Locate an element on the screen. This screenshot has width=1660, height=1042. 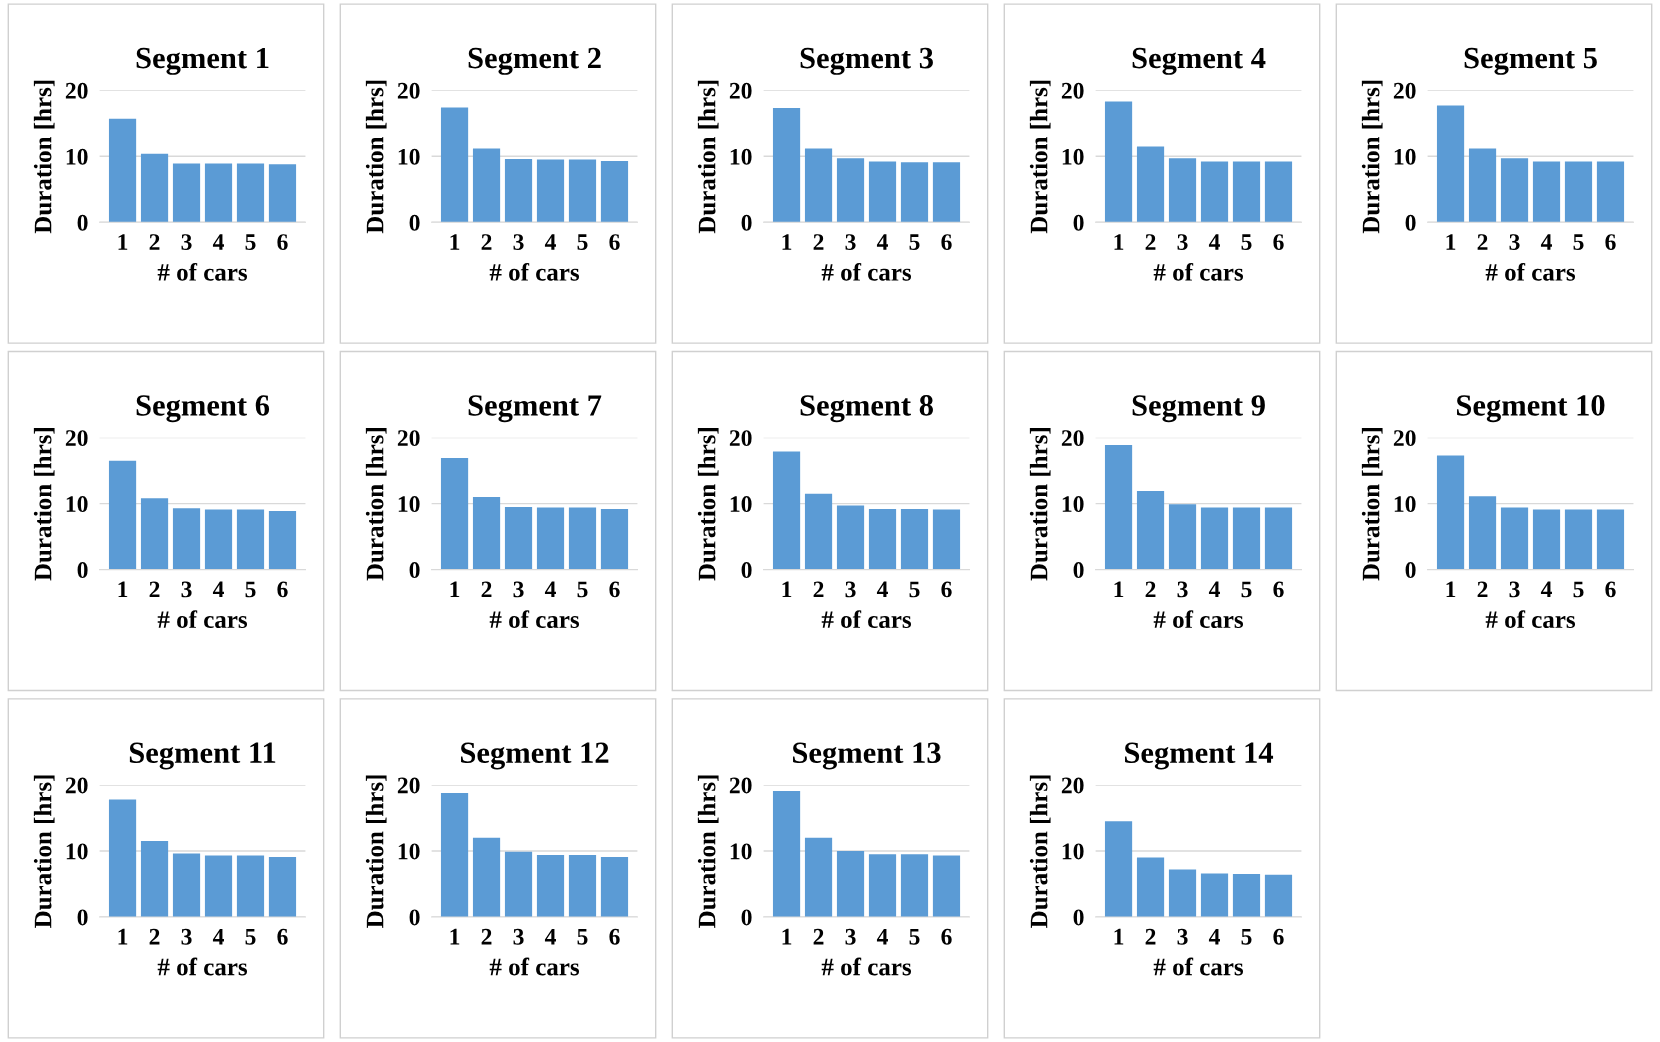
chart-title: Segment 3 is located at coordinates (866, 61).